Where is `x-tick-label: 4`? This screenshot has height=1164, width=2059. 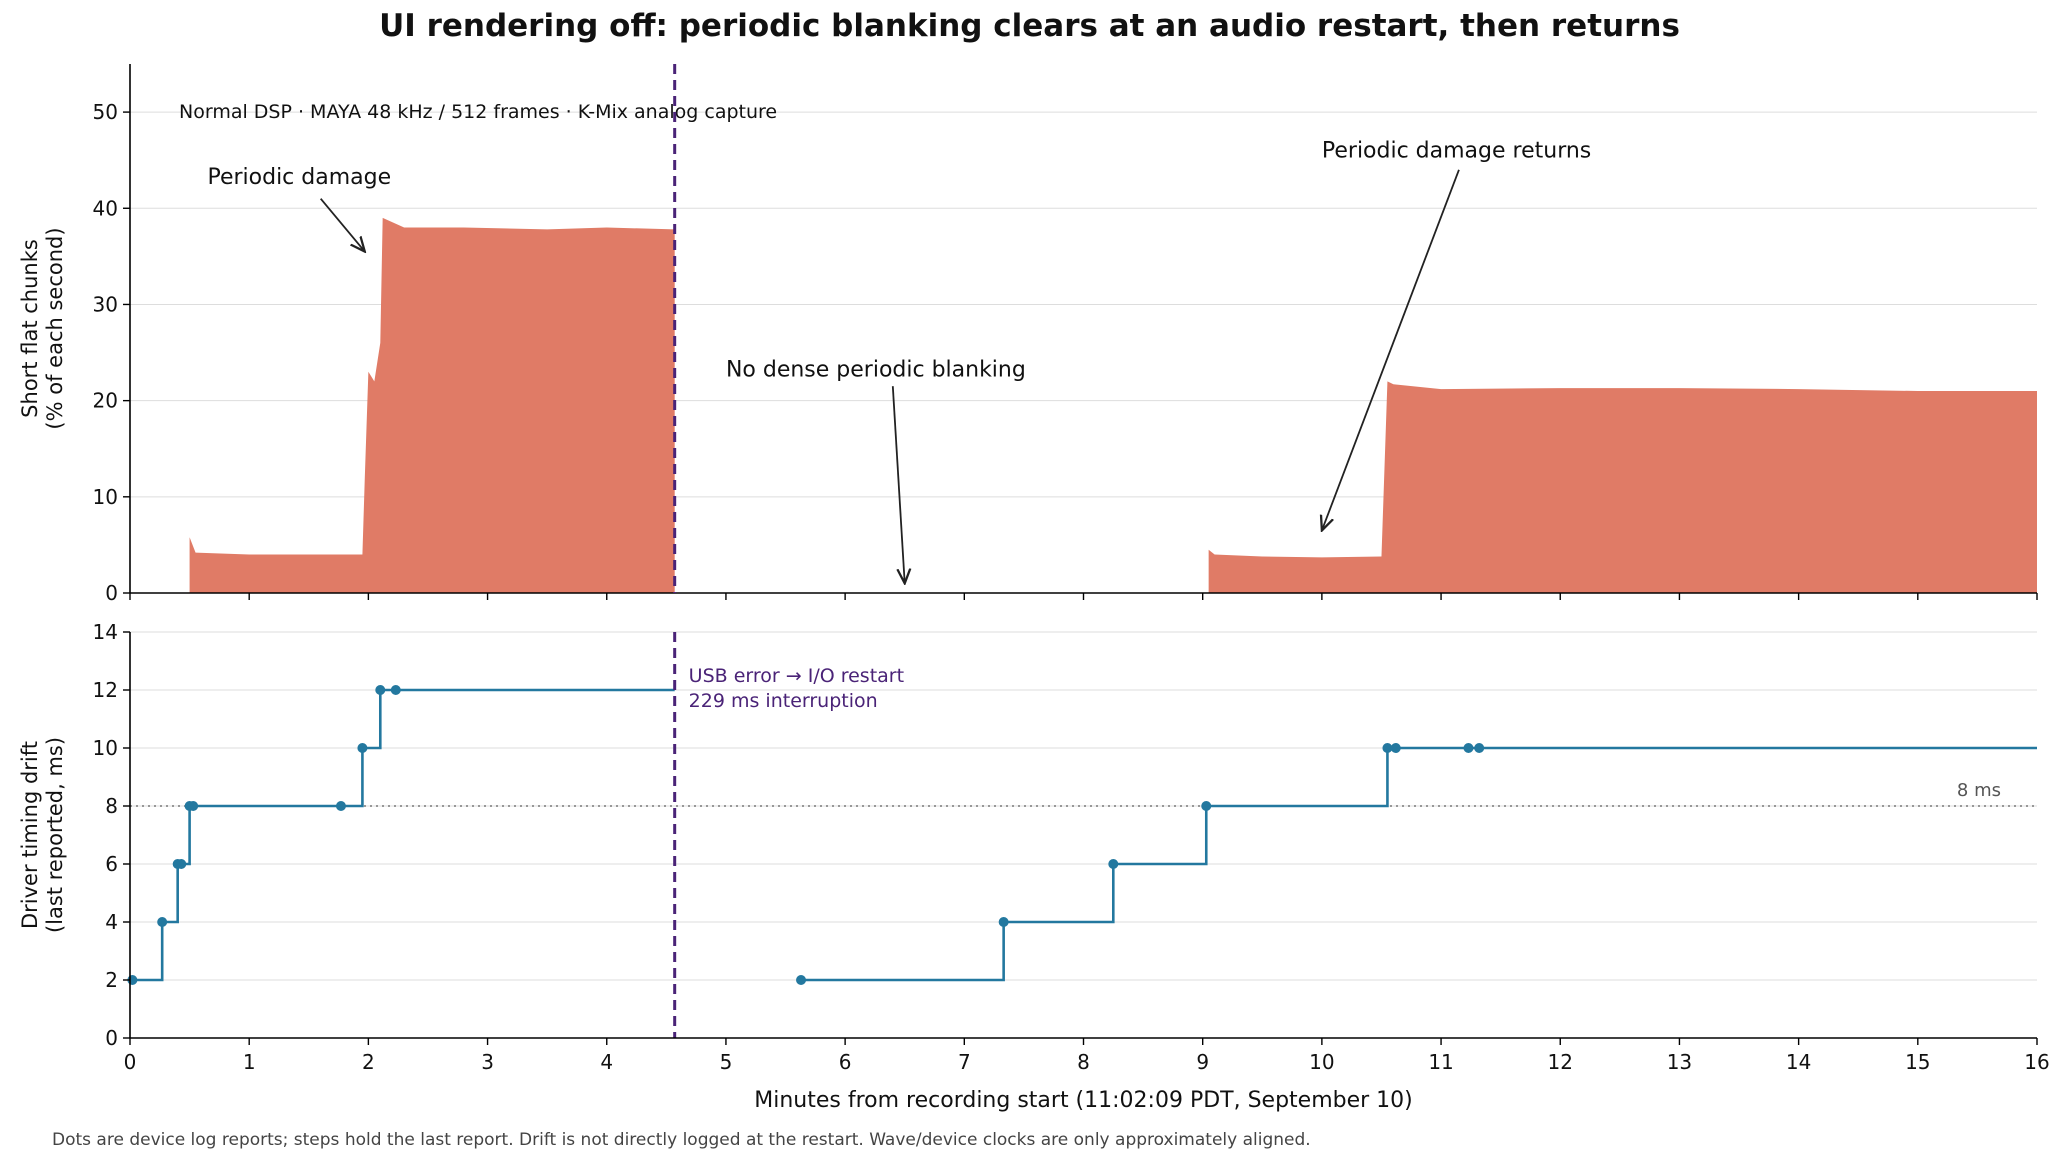
x-tick-label: 4 is located at coordinates (606, 1062).